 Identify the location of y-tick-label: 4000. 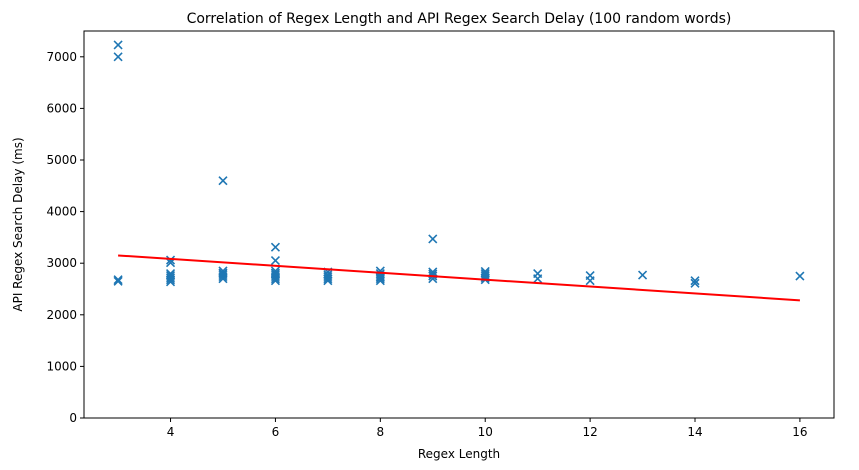
(61, 212).